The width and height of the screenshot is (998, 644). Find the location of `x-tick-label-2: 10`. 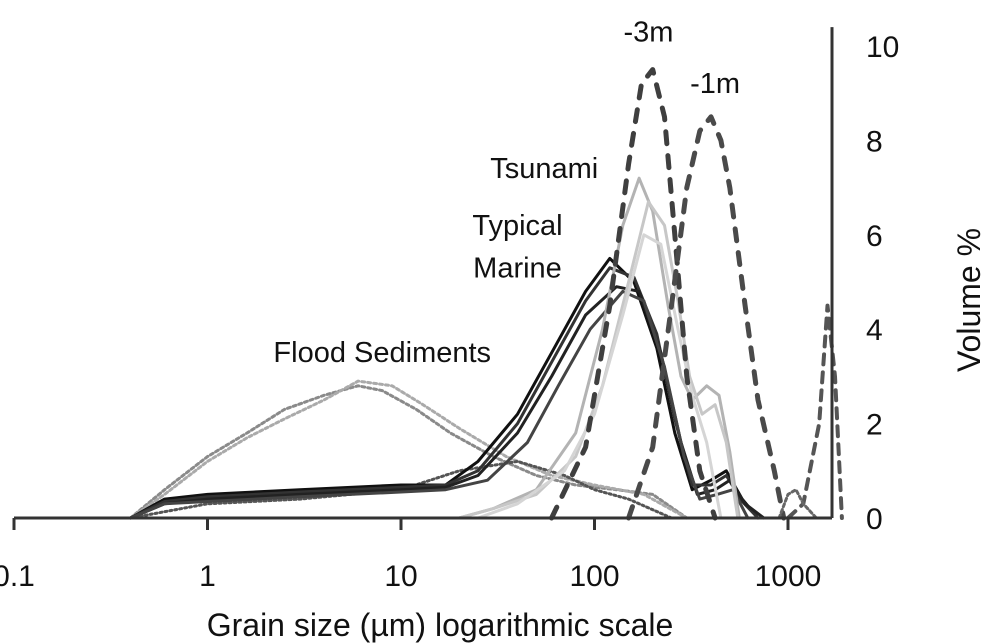

x-tick-label-2: 10 is located at coordinates (400, 576).